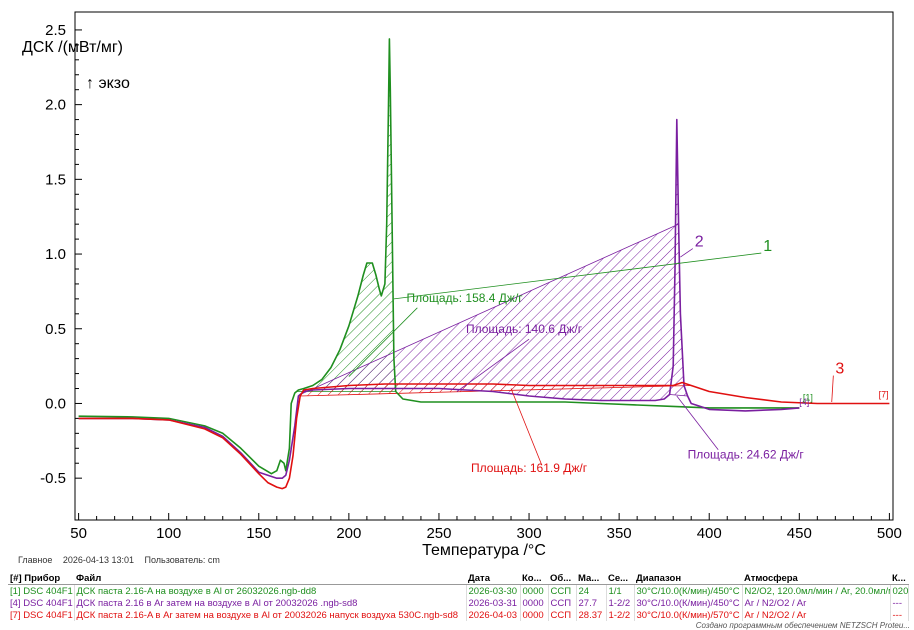 This screenshot has height=630, width=914. What do you see at coordinates (591, 615) in the screenshot?
I see `table-cell: 28.37` at bounding box center [591, 615].